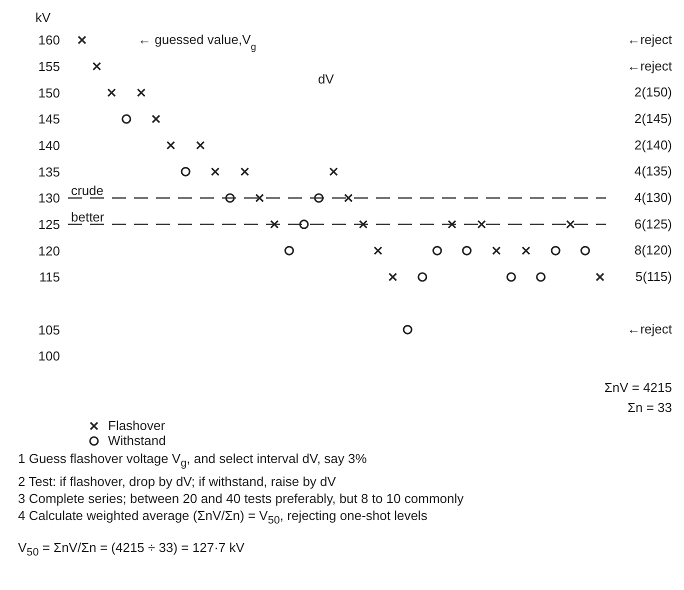 Image resolution: width=684 pixels, height=590 pixels. What do you see at coordinates (49, 119) in the screenshot?
I see `y-tick-label: 145` at bounding box center [49, 119].